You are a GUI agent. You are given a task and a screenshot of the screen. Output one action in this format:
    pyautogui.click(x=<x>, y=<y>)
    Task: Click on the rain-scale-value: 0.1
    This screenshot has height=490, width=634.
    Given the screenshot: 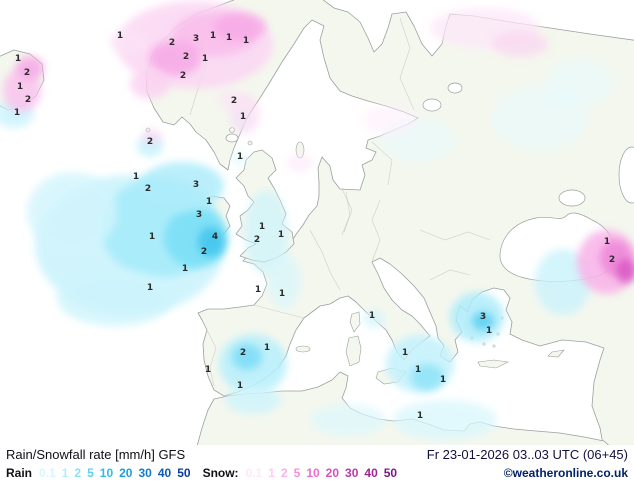 What is the action you would take?
    pyautogui.click(x=47, y=473)
    